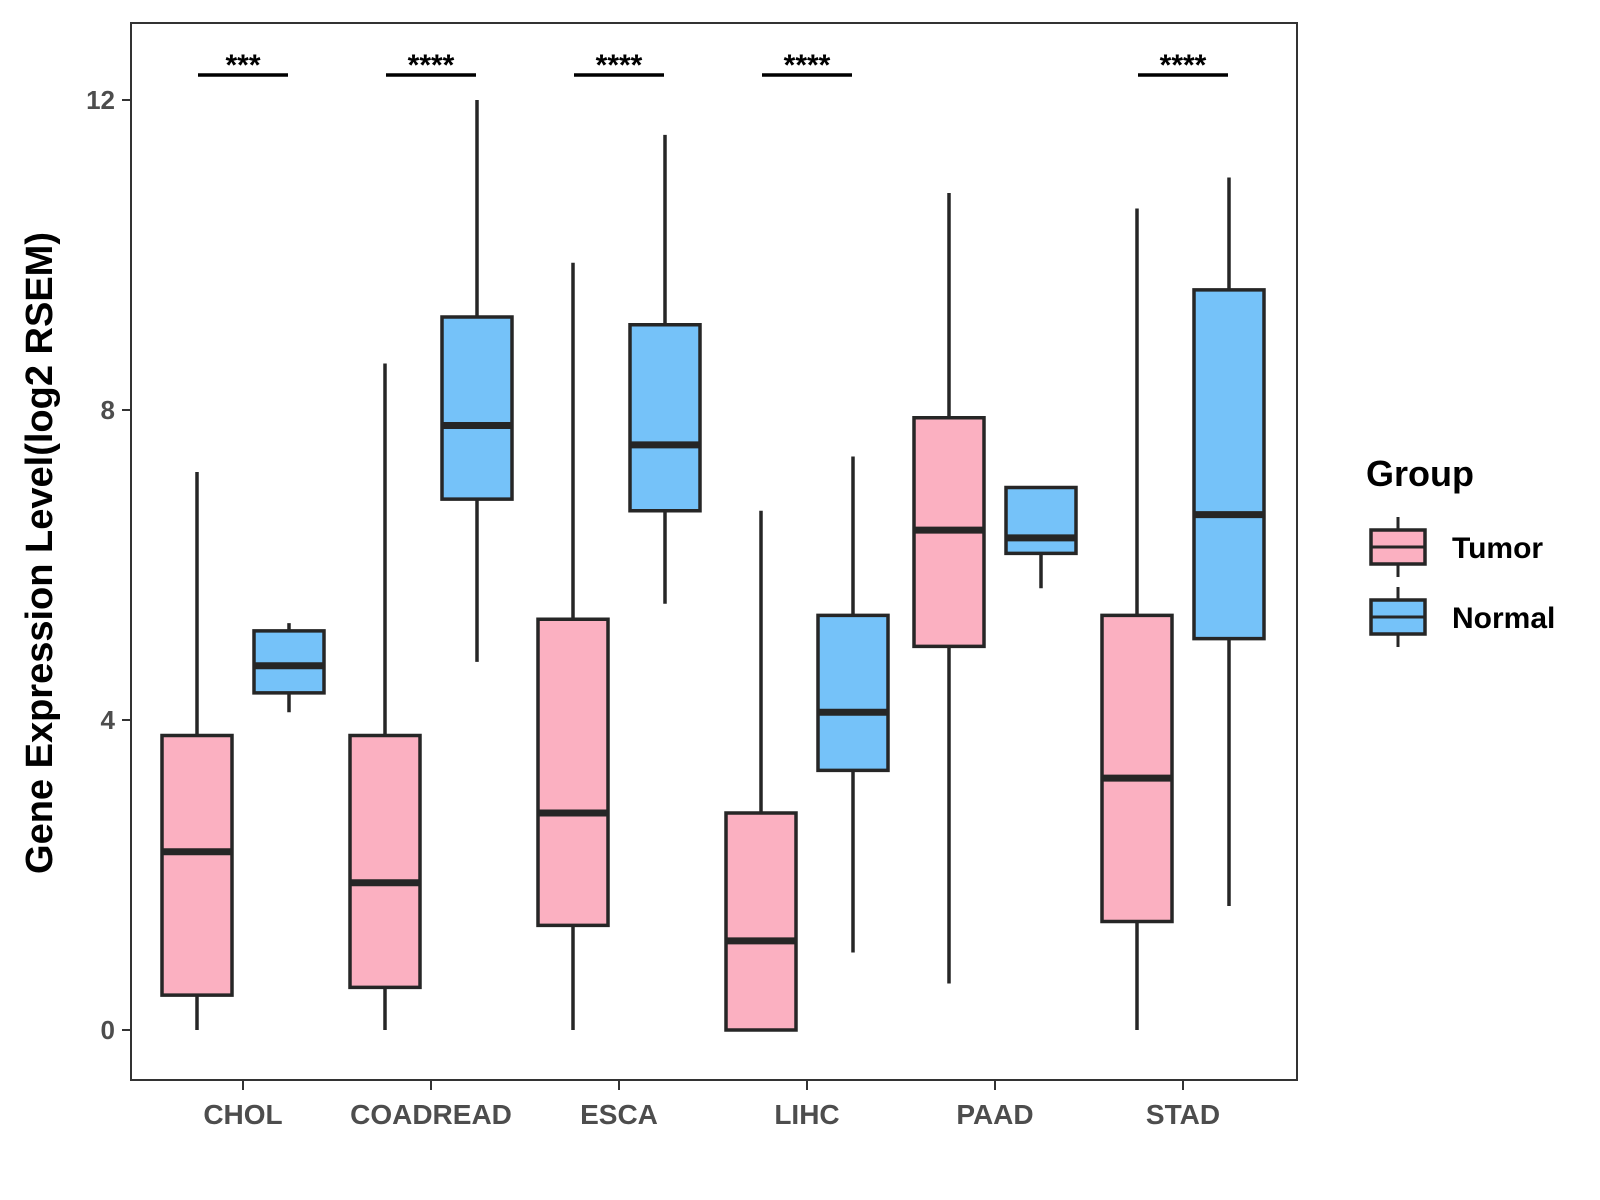 The image size is (1600, 1200). I want to click on x-tick-label: PAAD, so click(994, 1114).